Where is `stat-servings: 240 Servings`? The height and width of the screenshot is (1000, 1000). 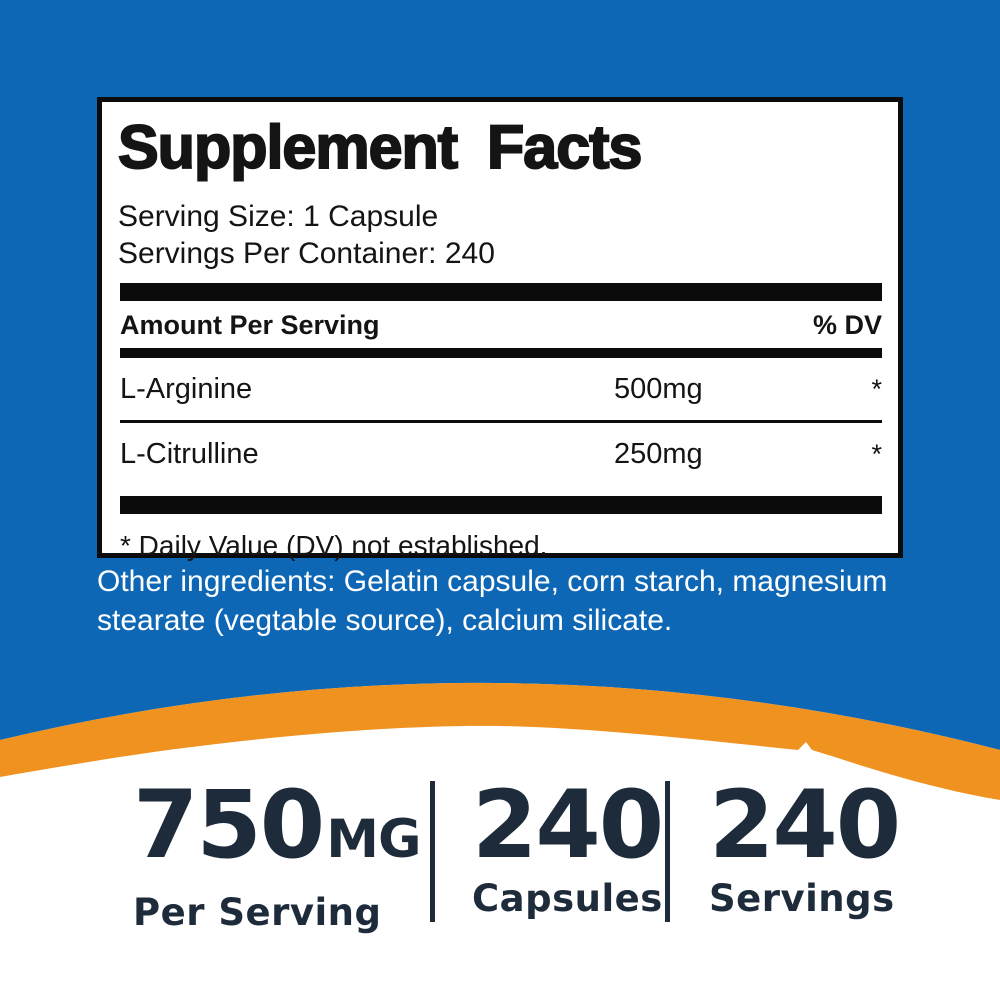
stat-servings: 240 Servings is located at coordinates (786, 852).